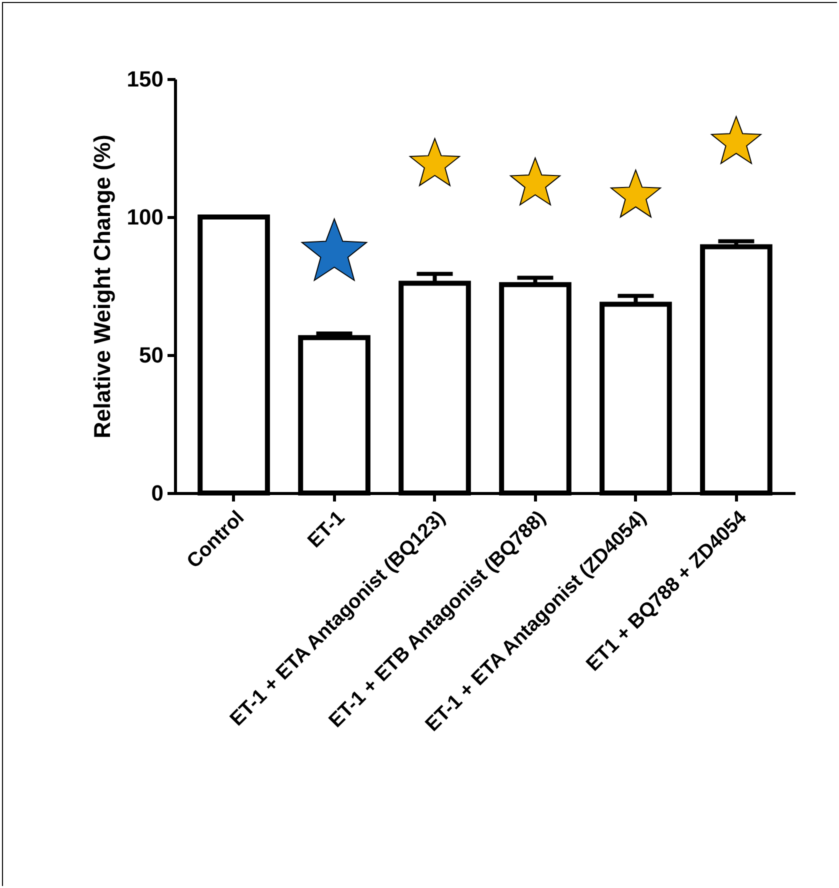  I want to click on y-tick-label: 0, so click(157, 493).